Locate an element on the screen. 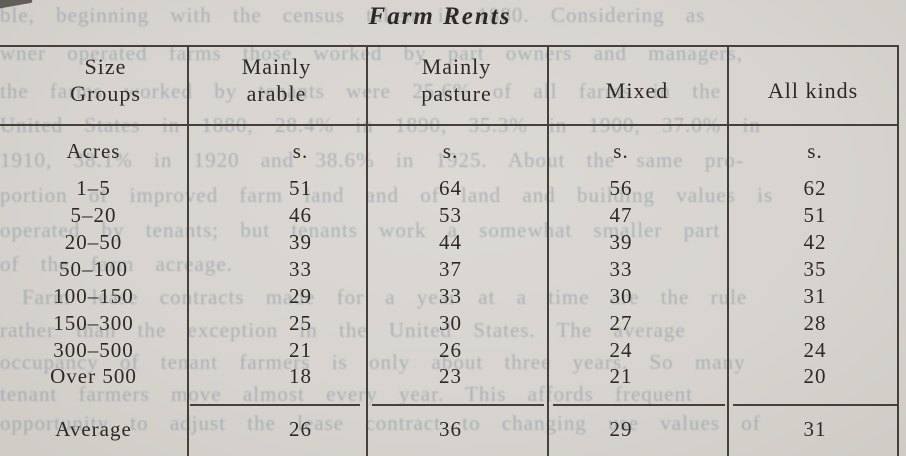 This screenshot has height=456, width=906. value-cell: 42 is located at coordinates (815, 242).